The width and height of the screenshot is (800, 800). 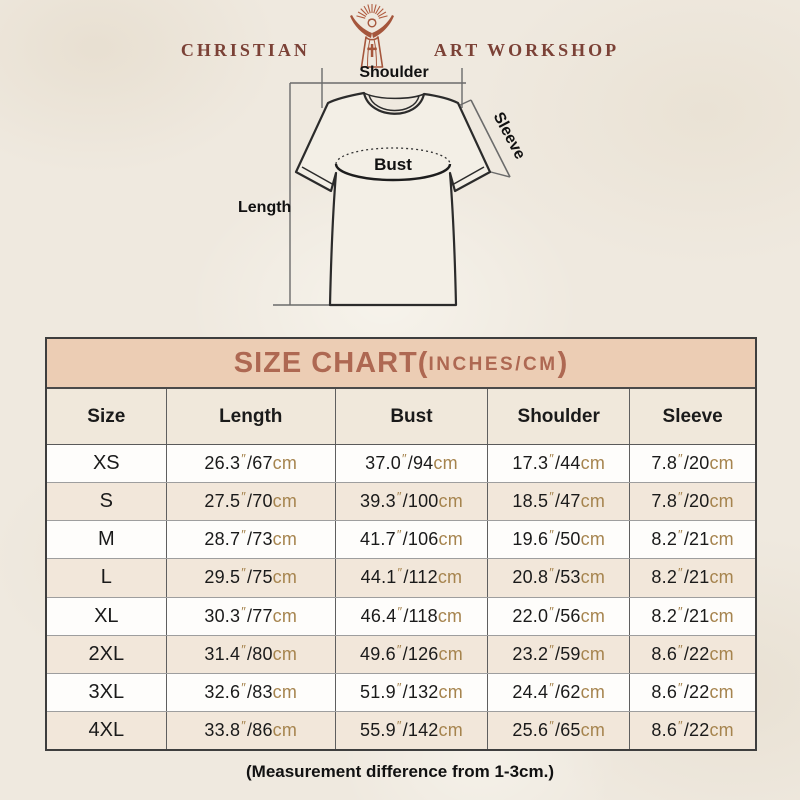 I want to click on measurement-cell: 19.6 ″/50 cm, so click(x=559, y=540).